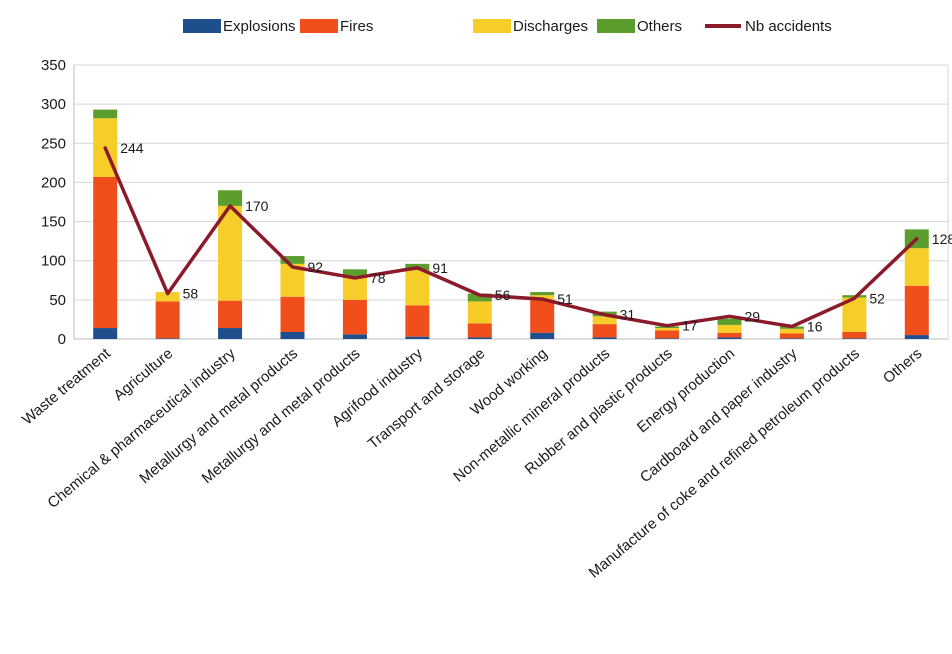 The height and width of the screenshot is (654, 952). Describe the element at coordinates (877, 298) in the screenshot. I see `data-label: 52` at that location.